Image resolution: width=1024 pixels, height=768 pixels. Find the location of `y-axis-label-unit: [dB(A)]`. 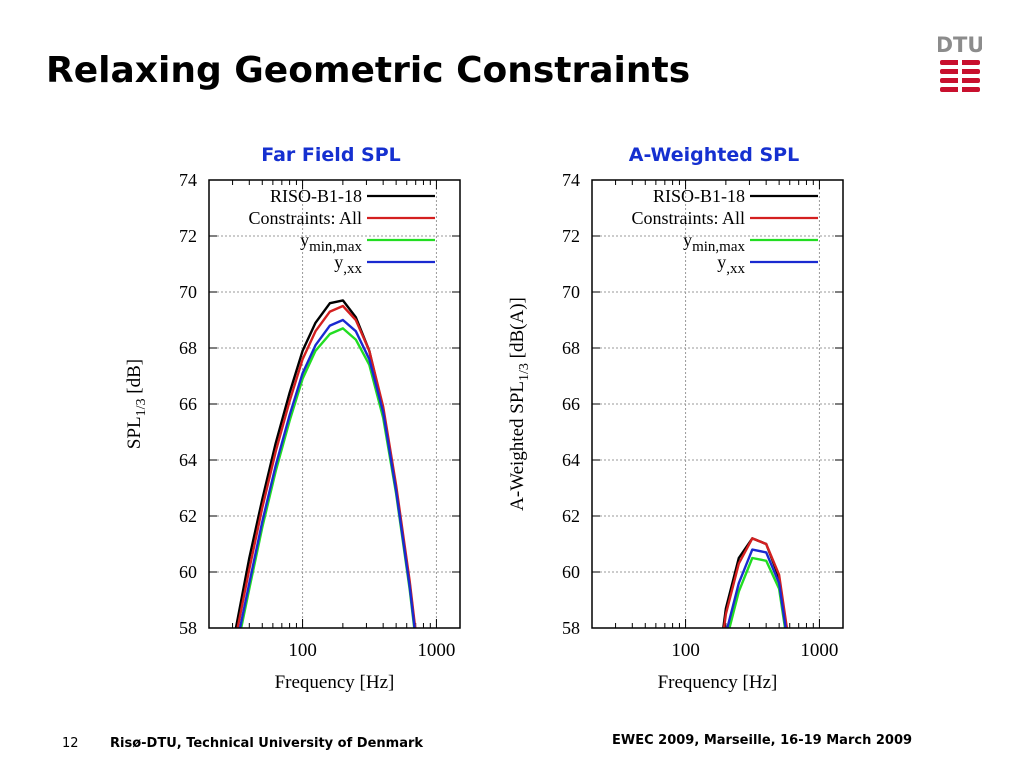

y-axis-label-unit: [dB(A)] is located at coordinates (517, 330).